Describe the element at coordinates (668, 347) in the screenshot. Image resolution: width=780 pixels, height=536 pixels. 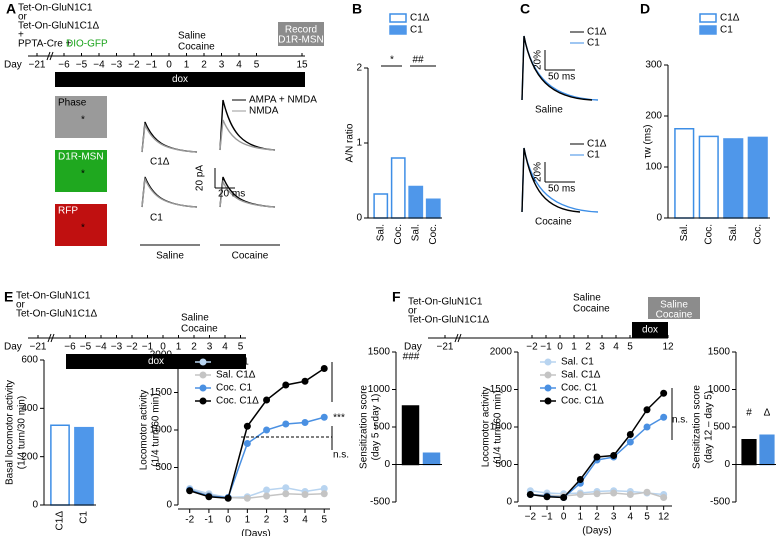
I see `day-tick-label: 12` at that location.